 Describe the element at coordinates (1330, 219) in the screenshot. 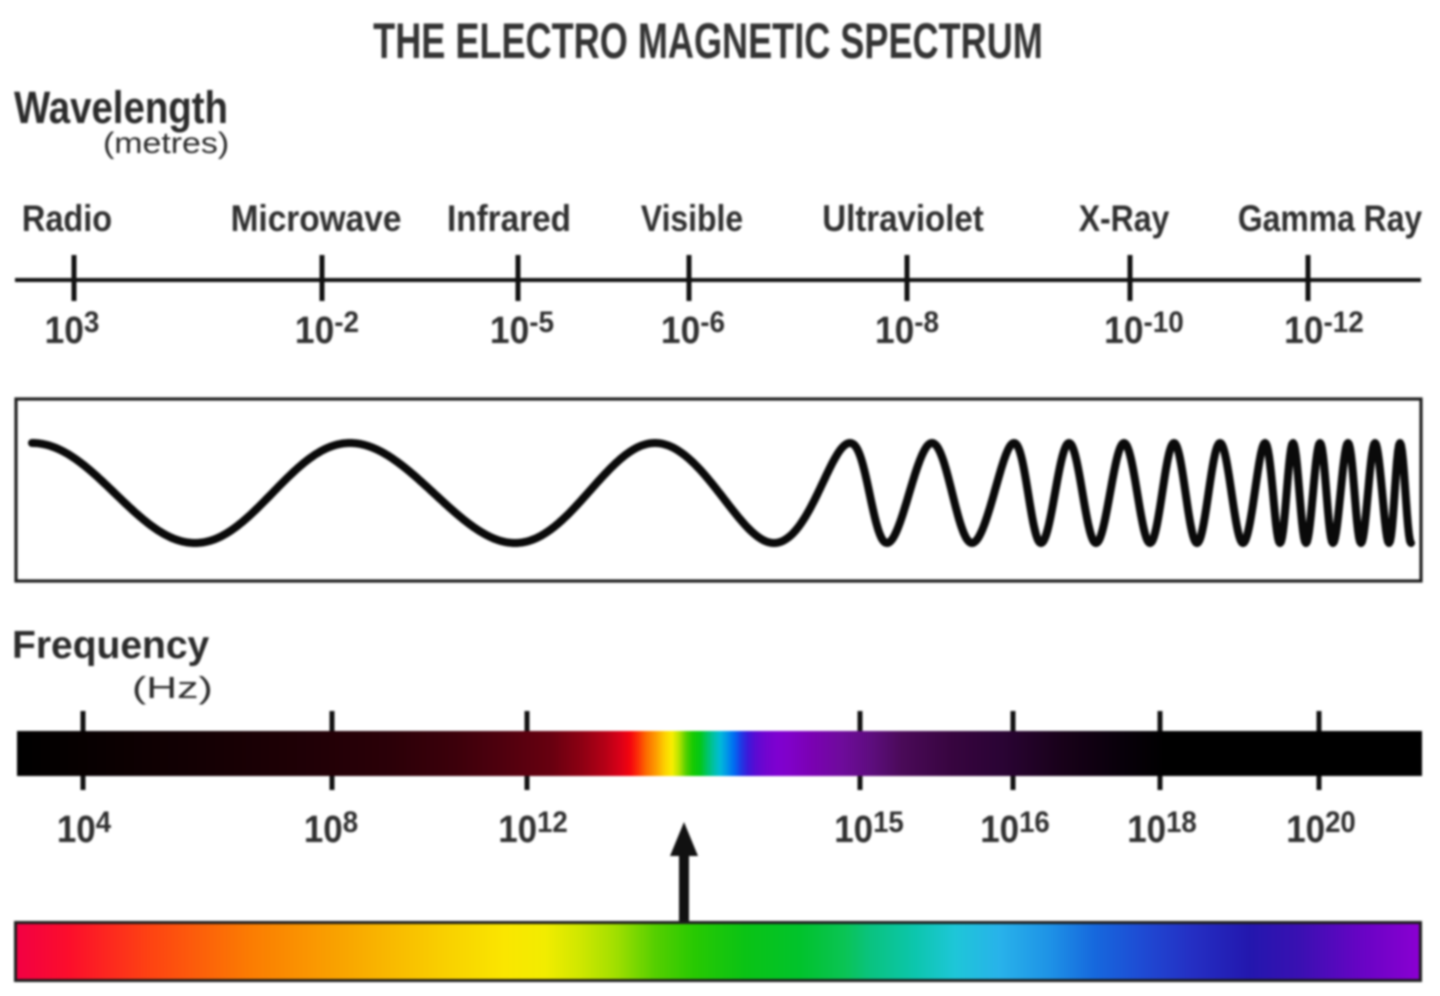

I see `svg-text: Gamma Ray` at that location.